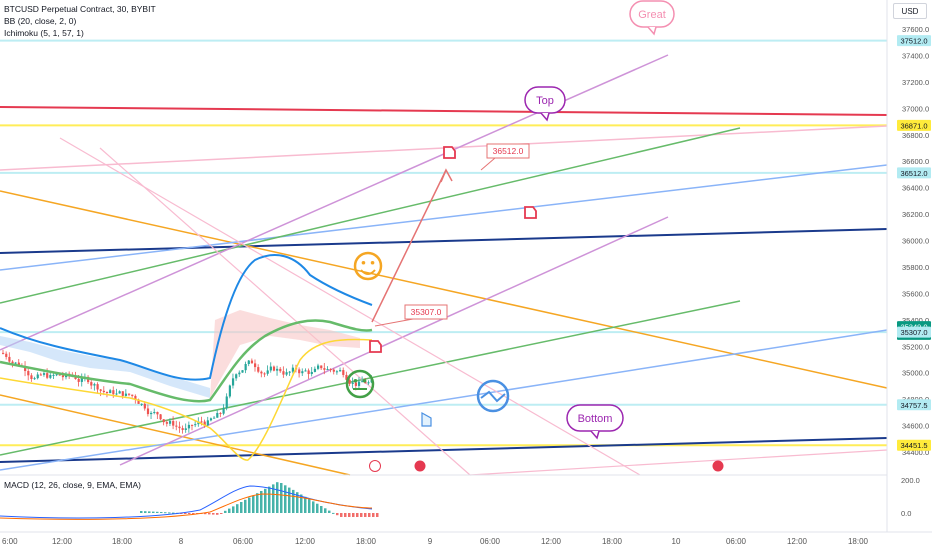  I want to click on price-label-text: 36512.0, so click(508, 151).